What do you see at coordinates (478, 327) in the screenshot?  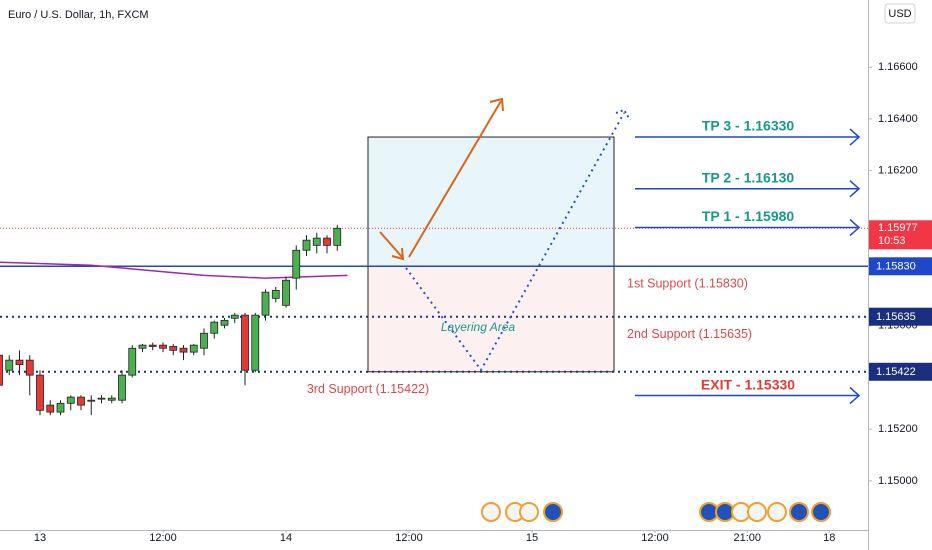 I see `zone-label: Layering Area` at bounding box center [478, 327].